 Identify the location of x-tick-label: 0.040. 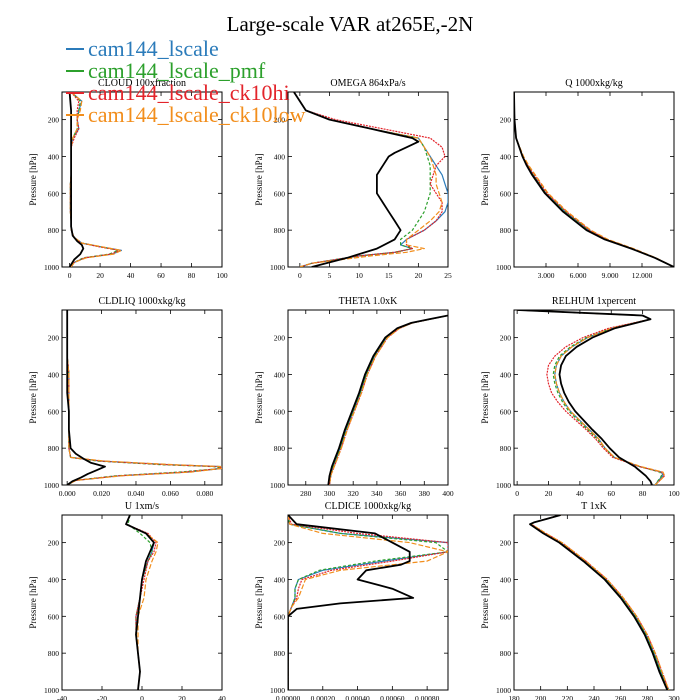
(136, 493).